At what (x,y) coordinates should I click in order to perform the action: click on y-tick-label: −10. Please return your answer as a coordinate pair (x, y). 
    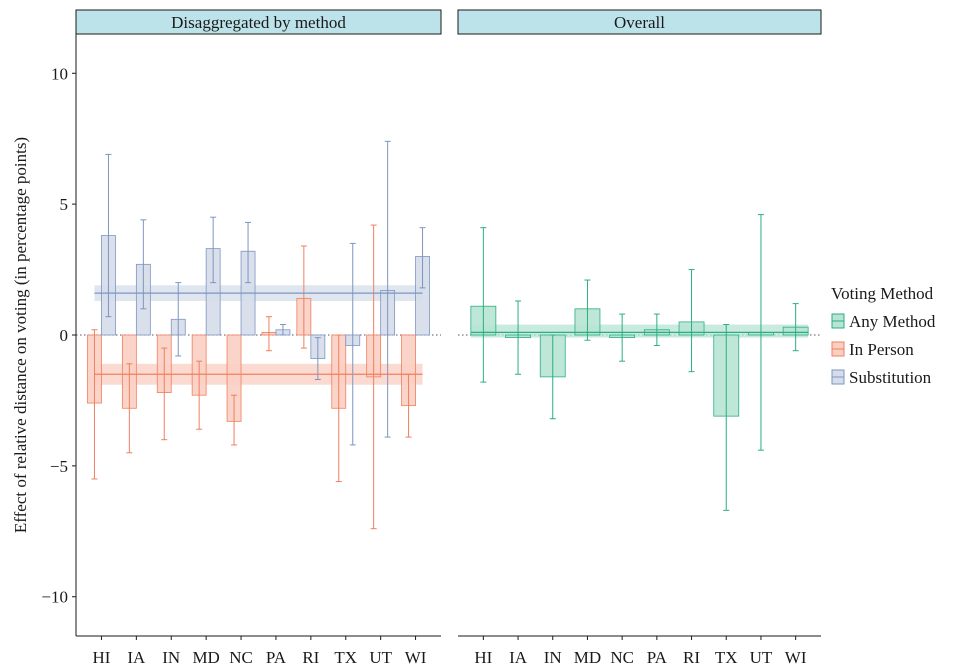
    Looking at the image, I should click on (54, 597).